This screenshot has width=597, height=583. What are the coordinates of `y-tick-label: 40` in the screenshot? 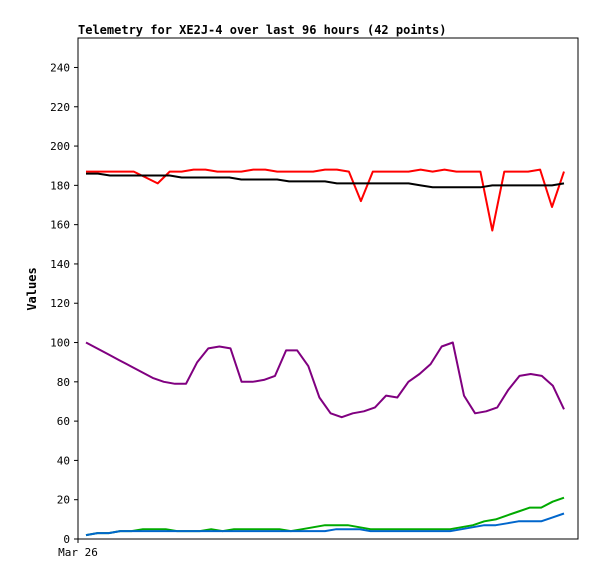 It's located at (63, 460).